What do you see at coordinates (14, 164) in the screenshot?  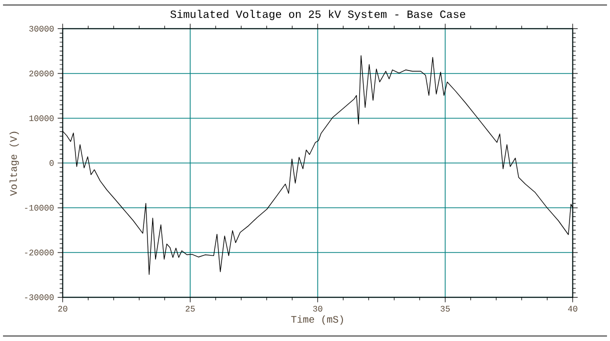 I see `y-axis-title: Voltage (V)` at bounding box center [14, 164].